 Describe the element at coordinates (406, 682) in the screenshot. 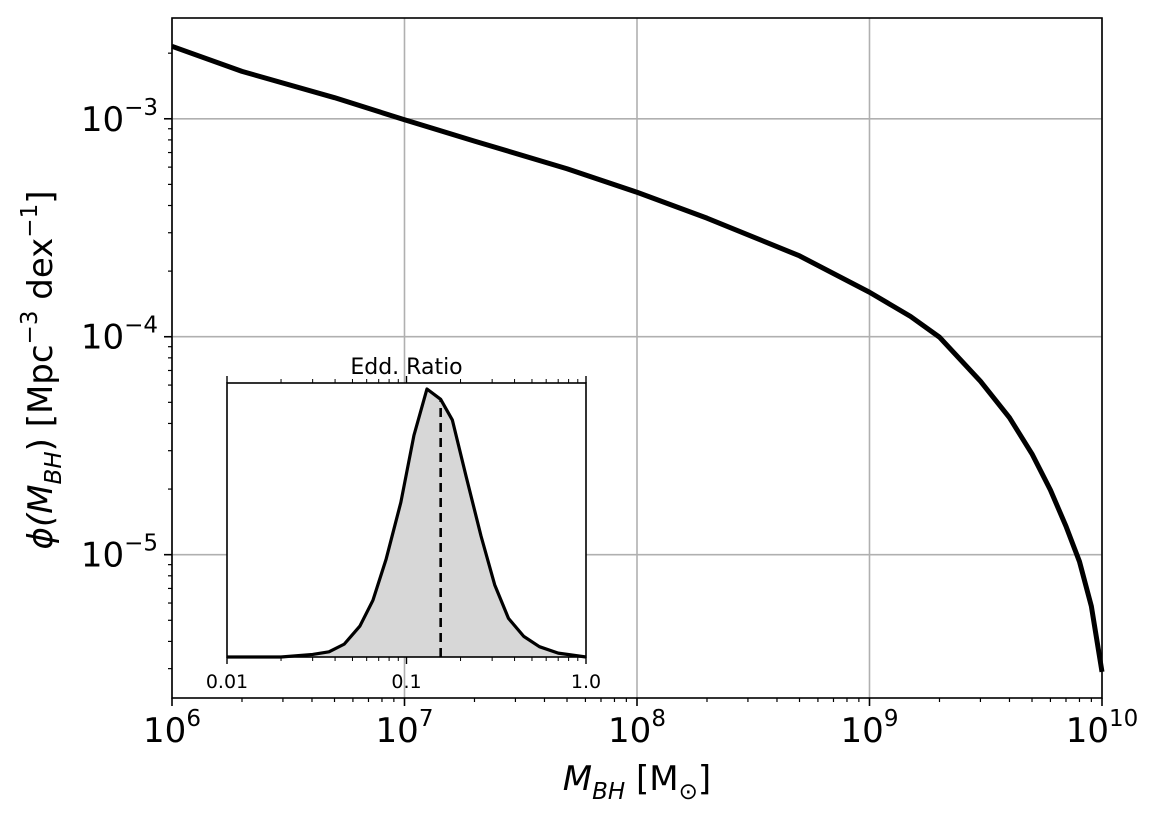

I see `inset-x-tick-label: 0.1` at that location.